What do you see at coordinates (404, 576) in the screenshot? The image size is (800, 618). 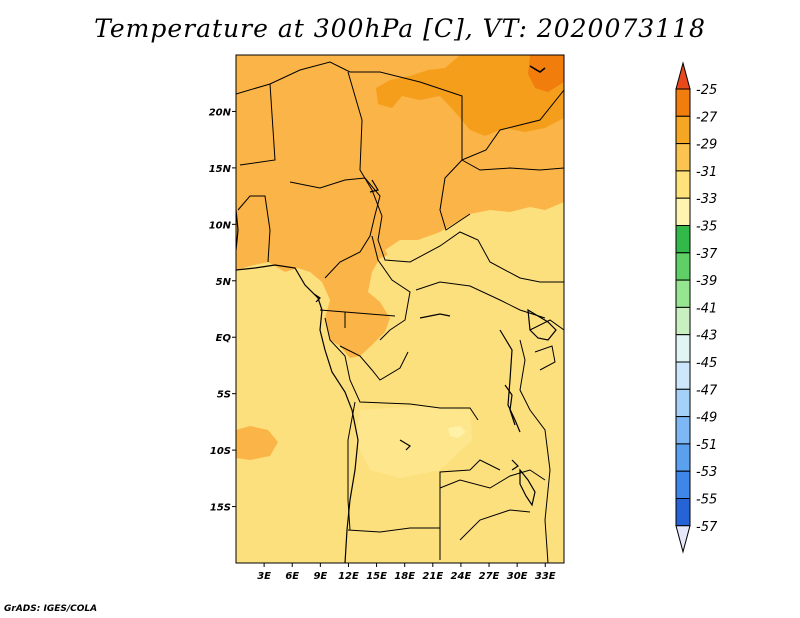 I see `x-tick-label: 18E` at bounding box center [404, 576].